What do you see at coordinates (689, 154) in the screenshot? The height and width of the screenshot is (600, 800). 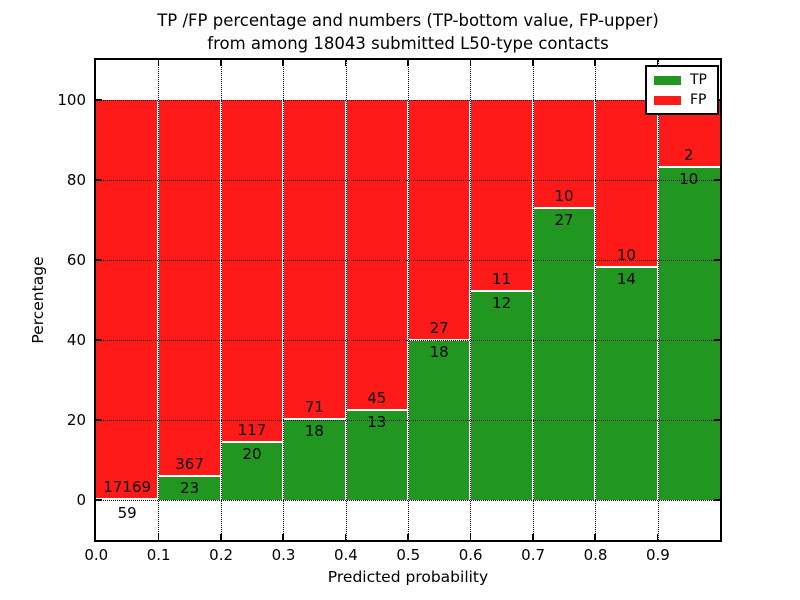 I see `bar-fp-count-label: 2` at bounding box center [689, 154].